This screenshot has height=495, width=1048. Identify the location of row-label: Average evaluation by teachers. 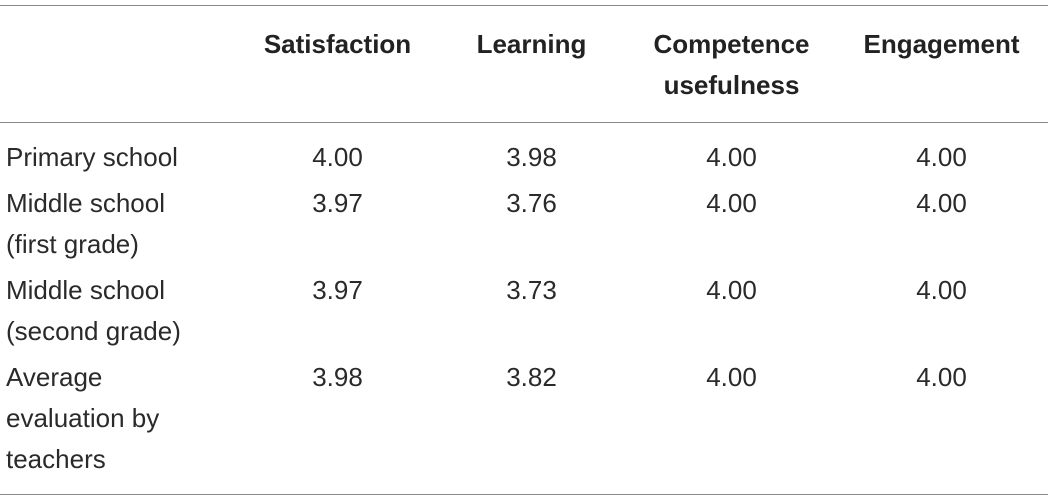
(120, 424).